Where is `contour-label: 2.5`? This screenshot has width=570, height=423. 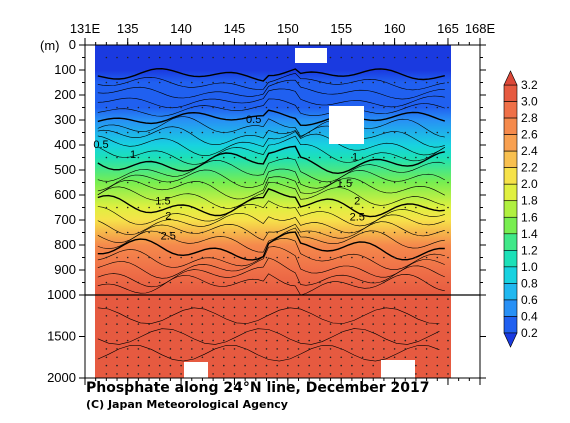
contour-label: 2.5 is located at coordinates (168, 236).